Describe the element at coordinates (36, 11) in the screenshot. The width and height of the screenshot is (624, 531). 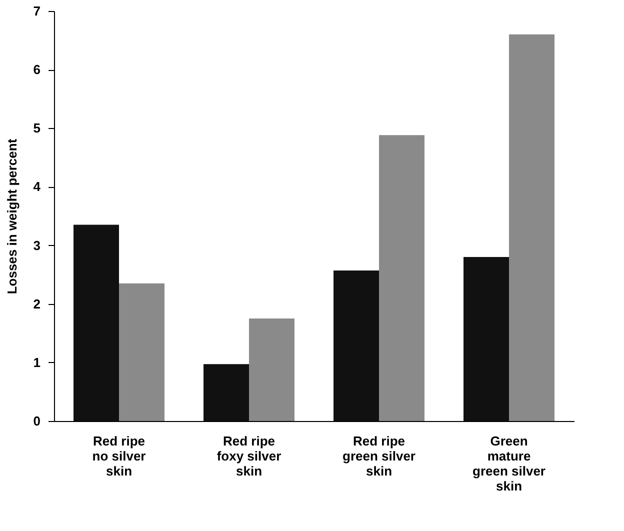
I see `y-tick-label: 7` at that location.